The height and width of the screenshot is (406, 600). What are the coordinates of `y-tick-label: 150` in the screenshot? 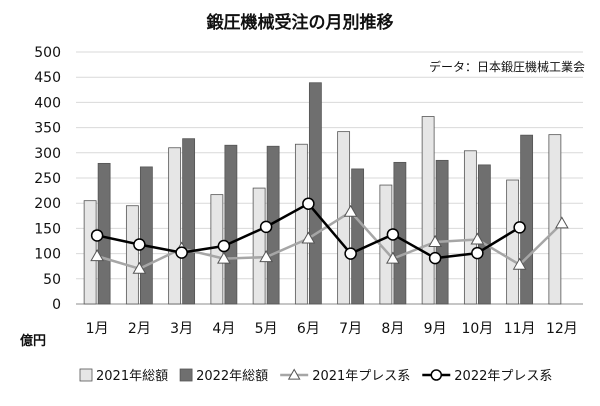 It's located at (47, 229).